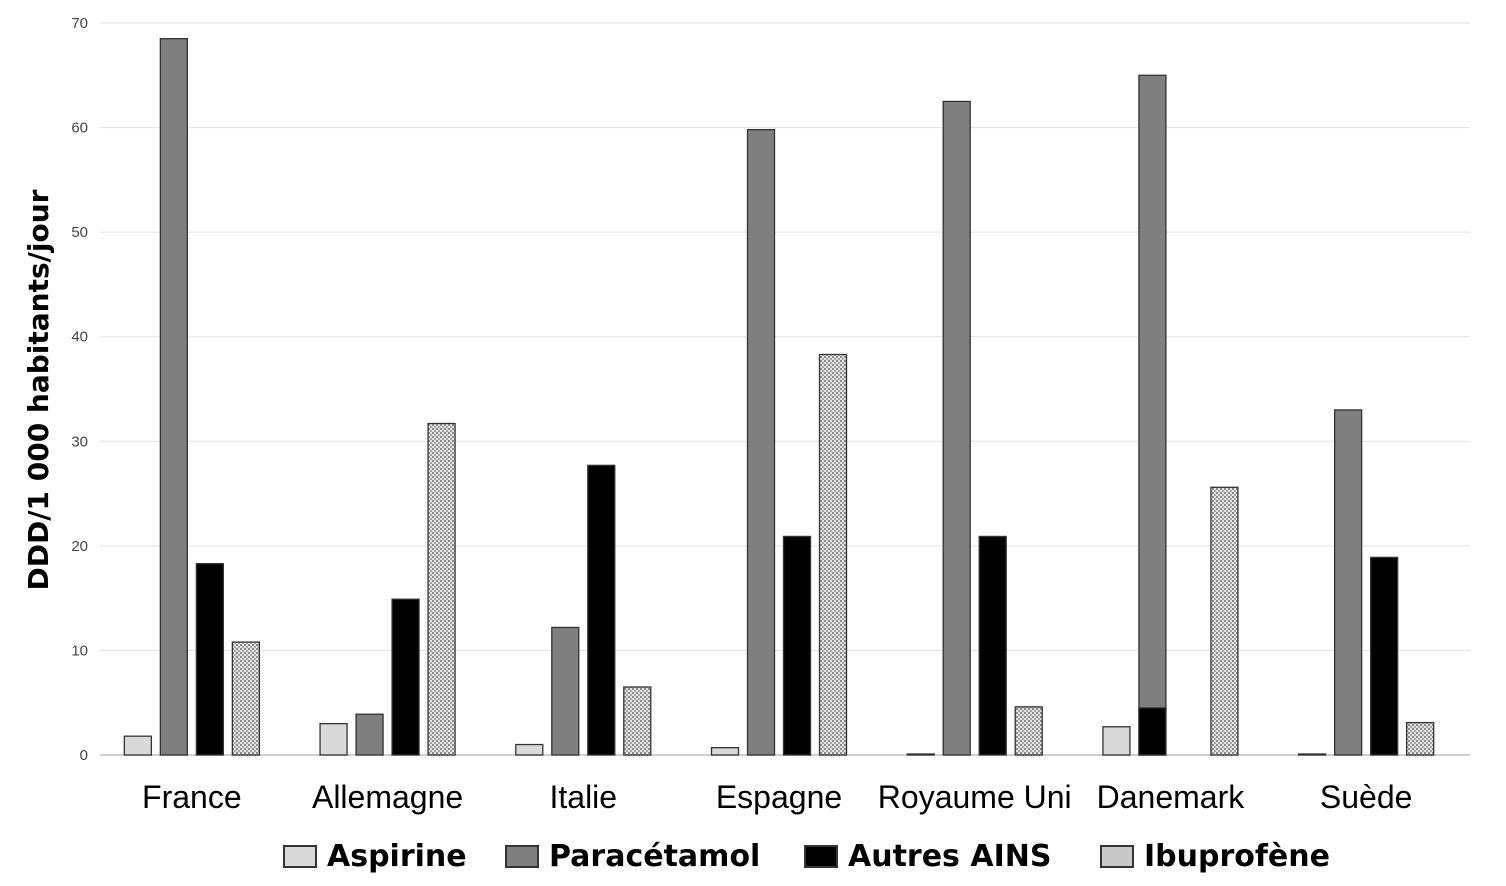 Image resolution: width=1506 pixels, height=886 pixels. I want to click on legend-item-aspirine: Aspirine, so click(375, 856).